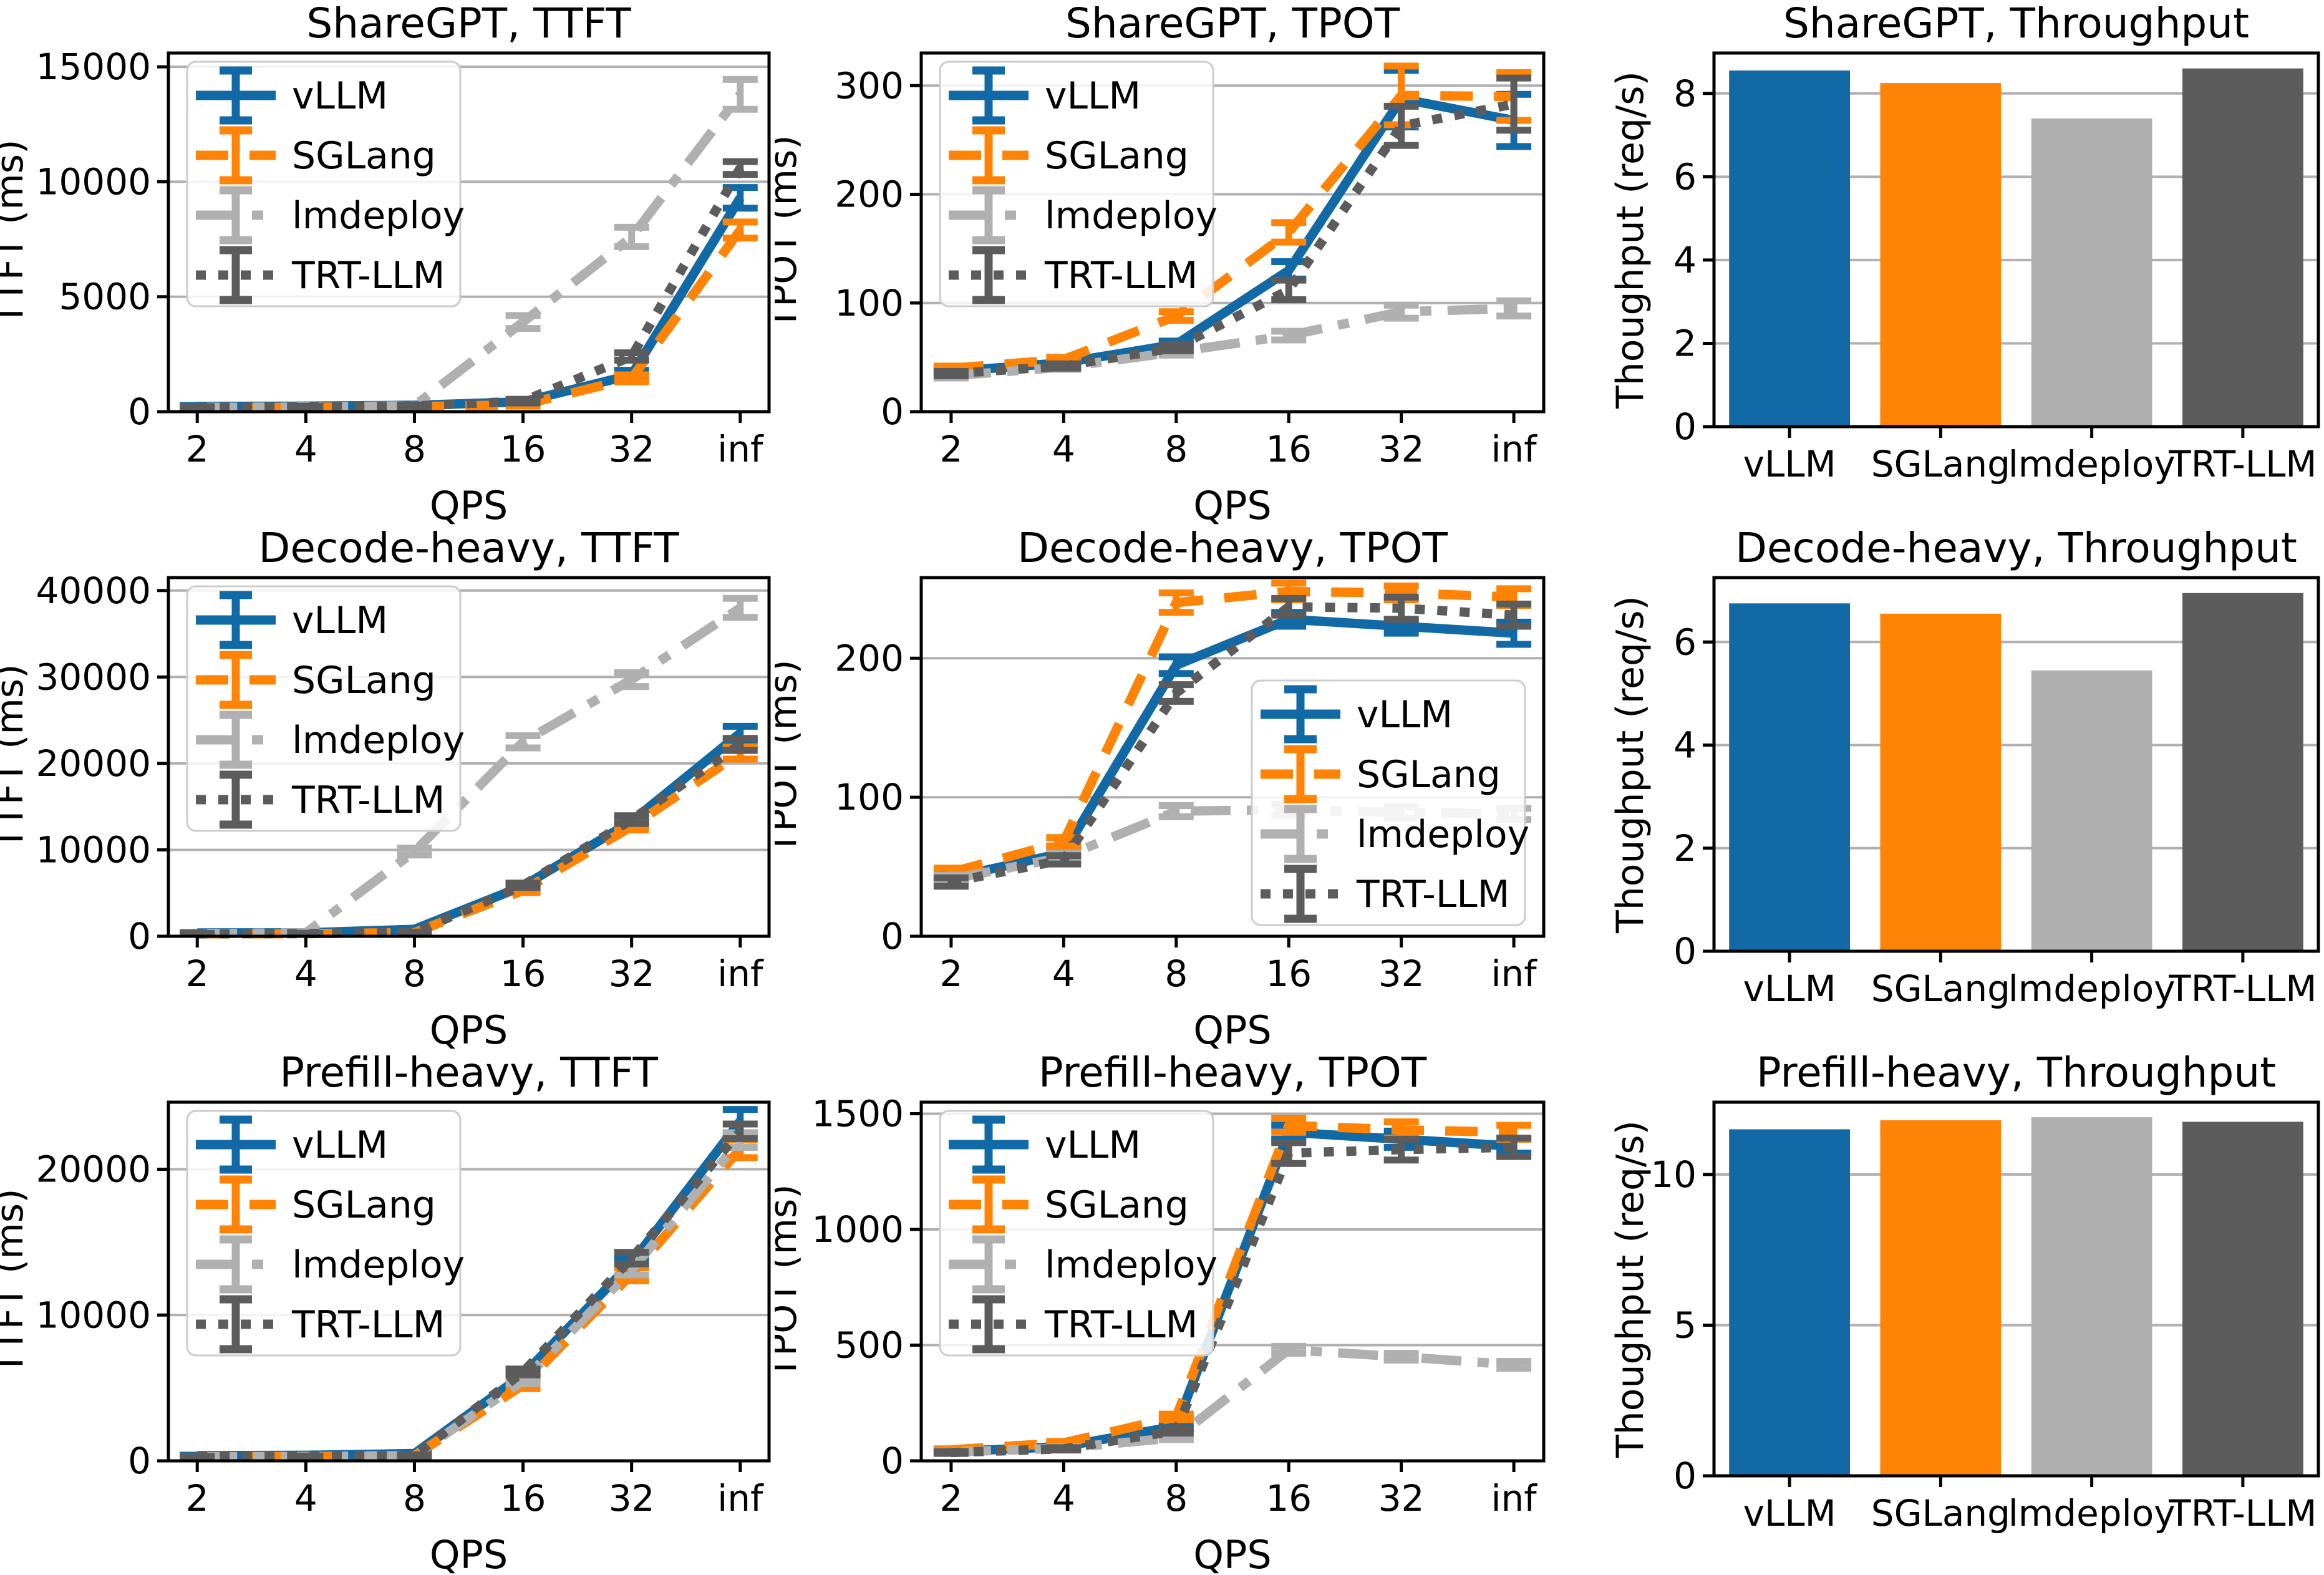  I want to click on legend-label-lmdeploy: lmdeploy, so click(378, 1265).